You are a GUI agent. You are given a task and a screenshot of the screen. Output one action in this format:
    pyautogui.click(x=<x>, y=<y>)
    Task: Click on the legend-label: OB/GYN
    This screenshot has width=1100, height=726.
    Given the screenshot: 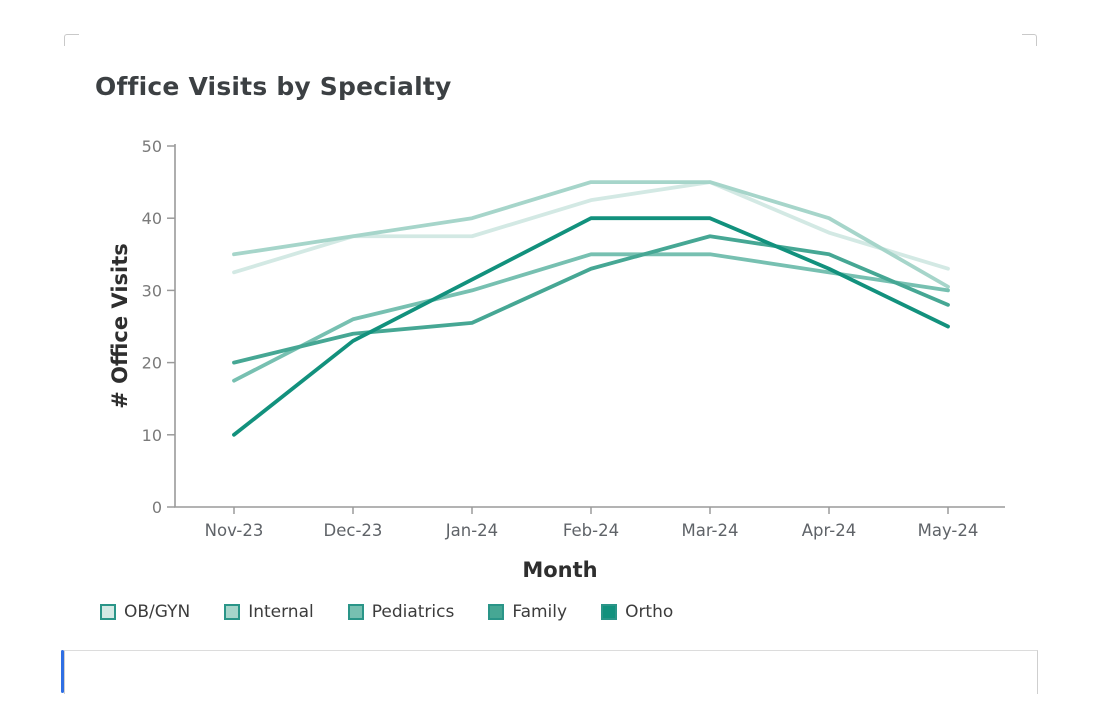 What is the action you would take?
    pyautogui.click(x=157, y=612)
    